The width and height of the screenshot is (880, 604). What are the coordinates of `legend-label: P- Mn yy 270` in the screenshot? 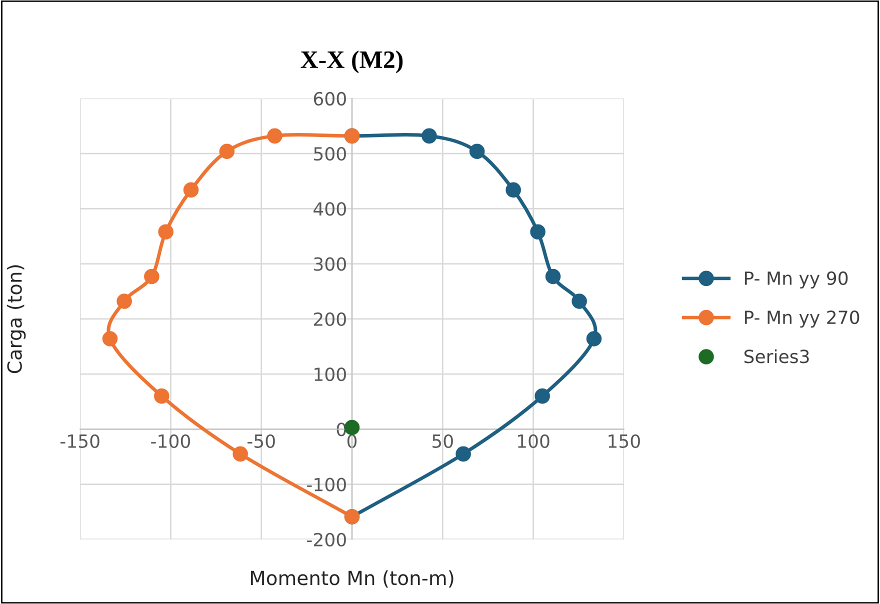 It's located at (802, 319).